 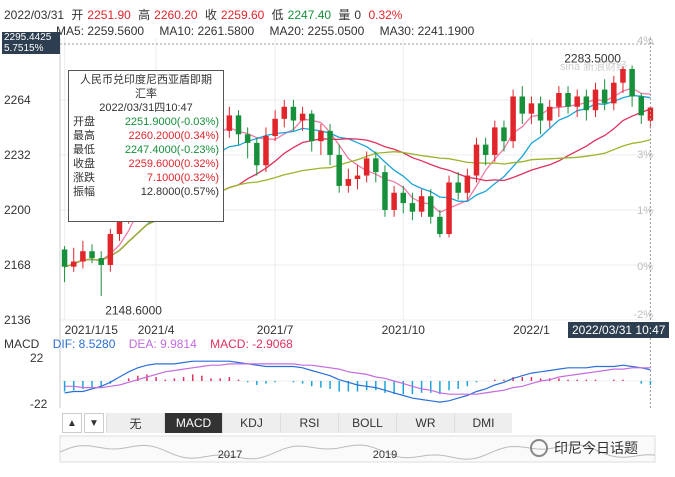 I want to click on tooltip-key: 最高, so click(x=84, y=136).